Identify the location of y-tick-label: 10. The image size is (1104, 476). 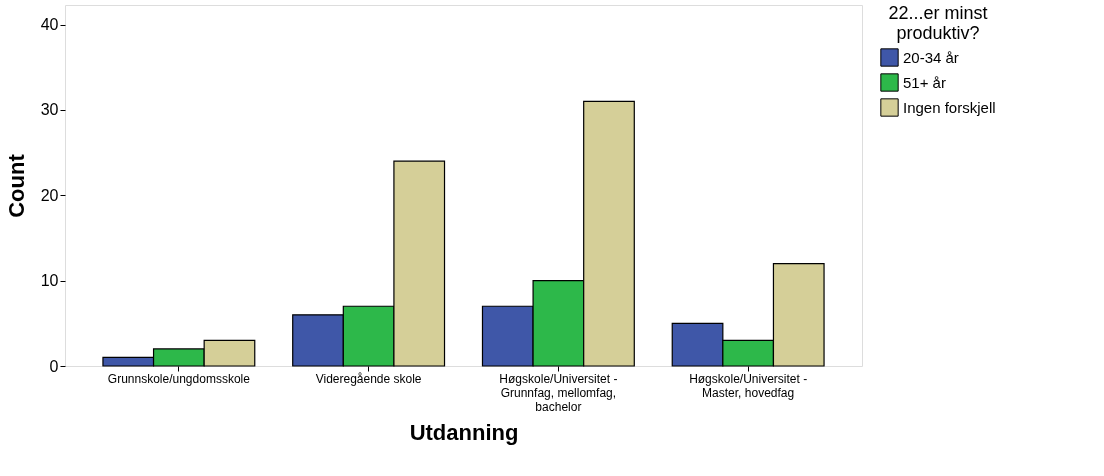
(49, 281).